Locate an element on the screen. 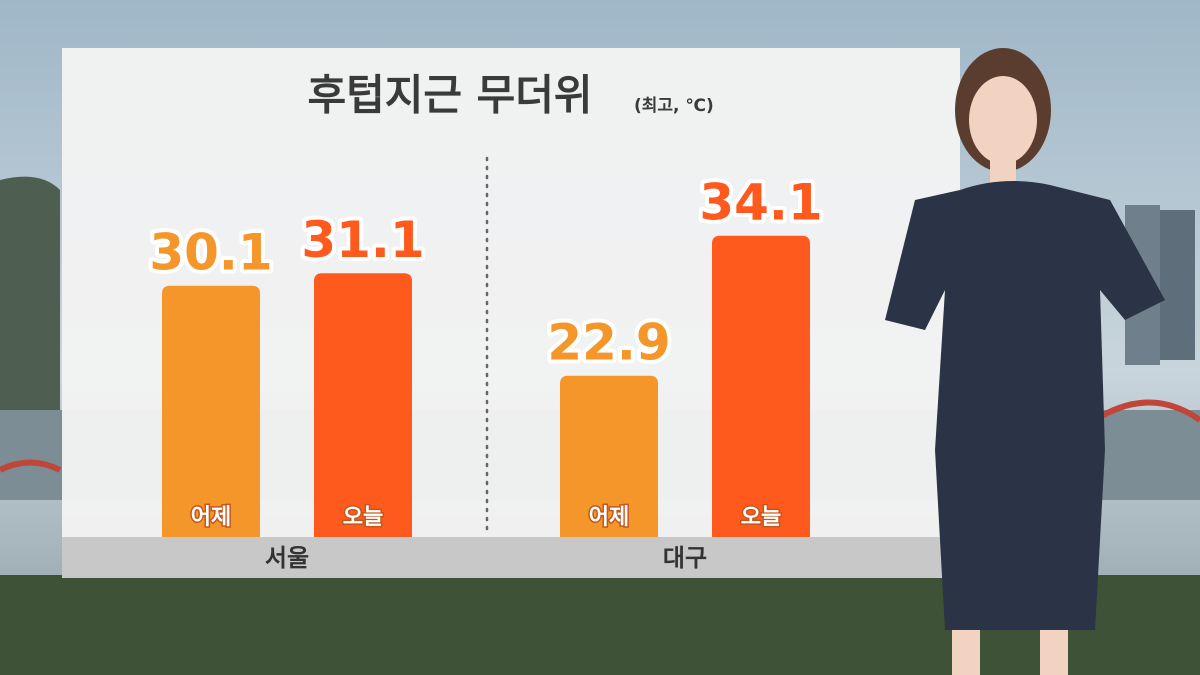  value-label: 31.1 is located at coordinates (362, 240).